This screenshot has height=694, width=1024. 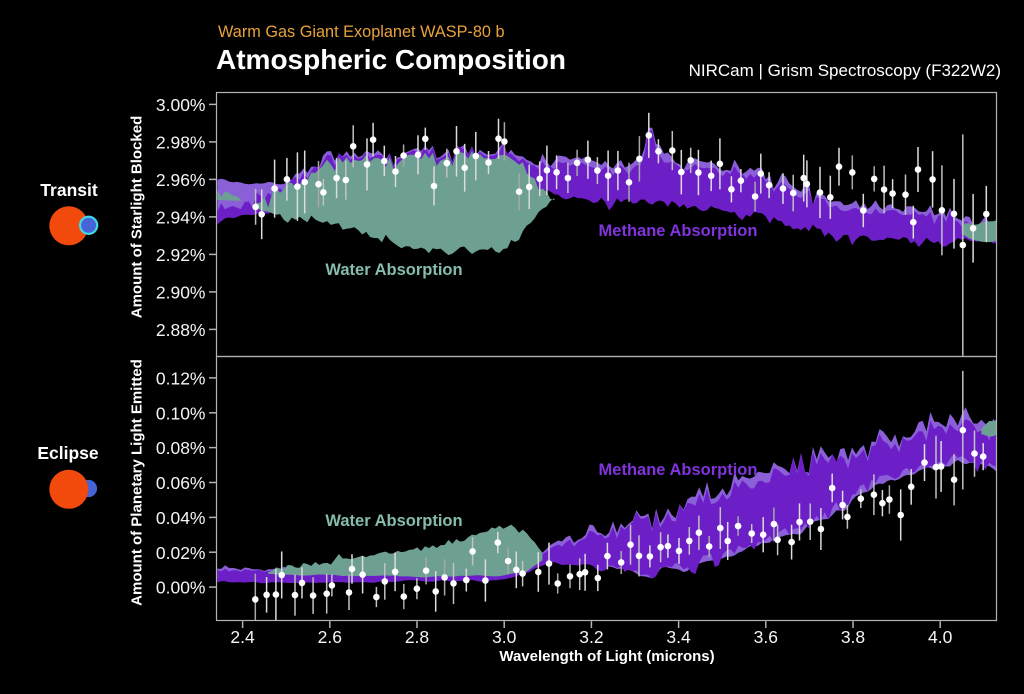 What do you see at coordinates (766, 637) in the screenshot?
I see `svg-text: 3.6` at bounding box center [766, 637].